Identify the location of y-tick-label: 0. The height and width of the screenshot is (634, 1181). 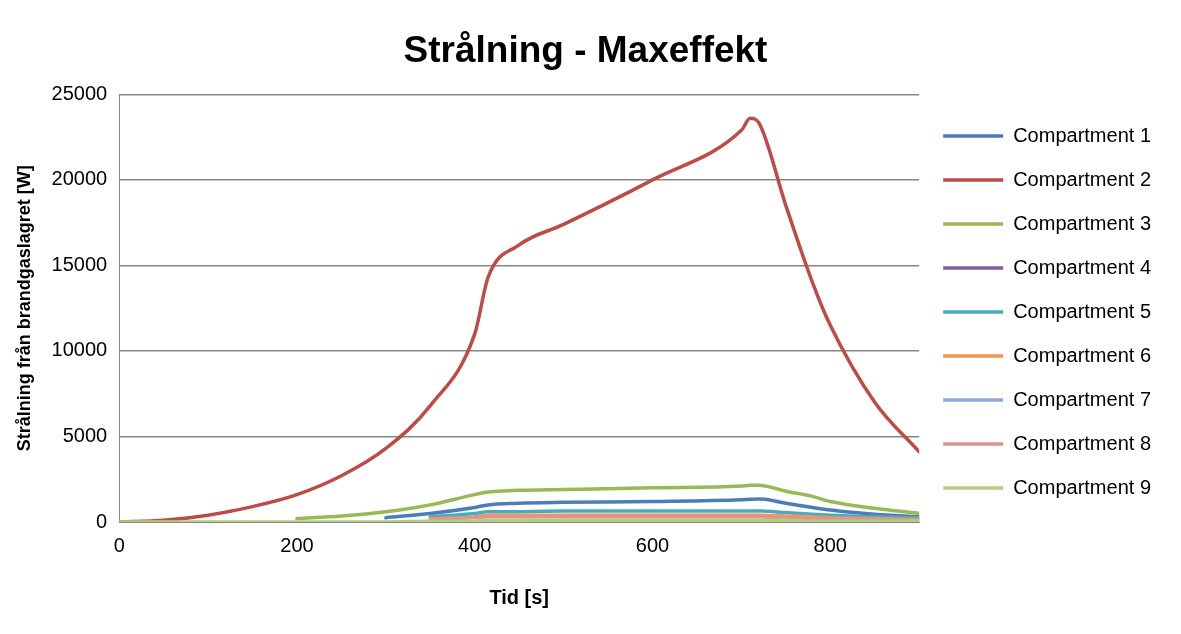
(102, 520).